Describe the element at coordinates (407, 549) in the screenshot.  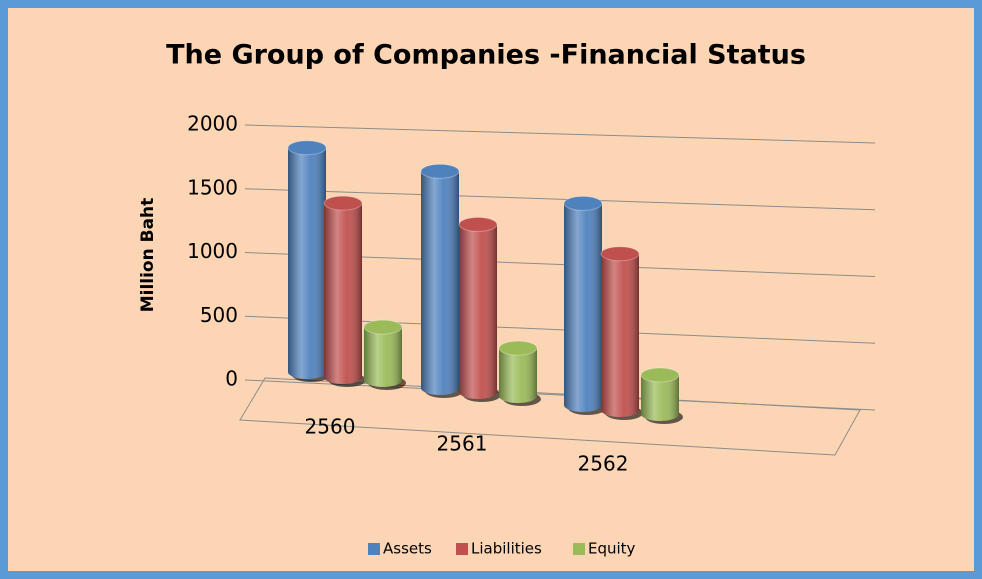
I see `legend-label: Assets` at that location.